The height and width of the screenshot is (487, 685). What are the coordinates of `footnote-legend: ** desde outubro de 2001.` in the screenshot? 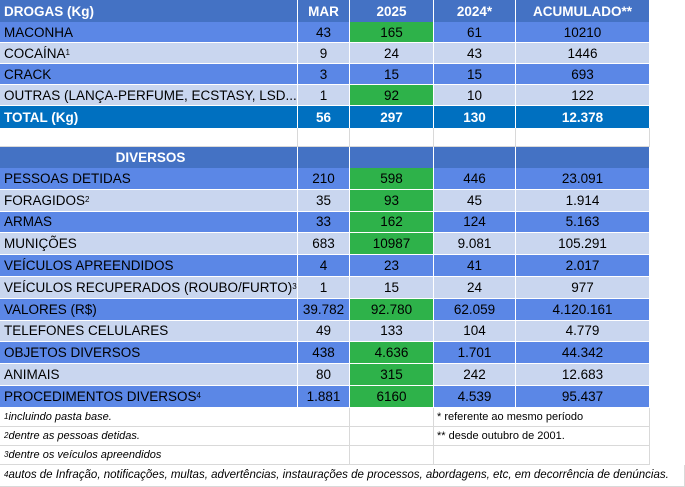 It's located at (542, 436).